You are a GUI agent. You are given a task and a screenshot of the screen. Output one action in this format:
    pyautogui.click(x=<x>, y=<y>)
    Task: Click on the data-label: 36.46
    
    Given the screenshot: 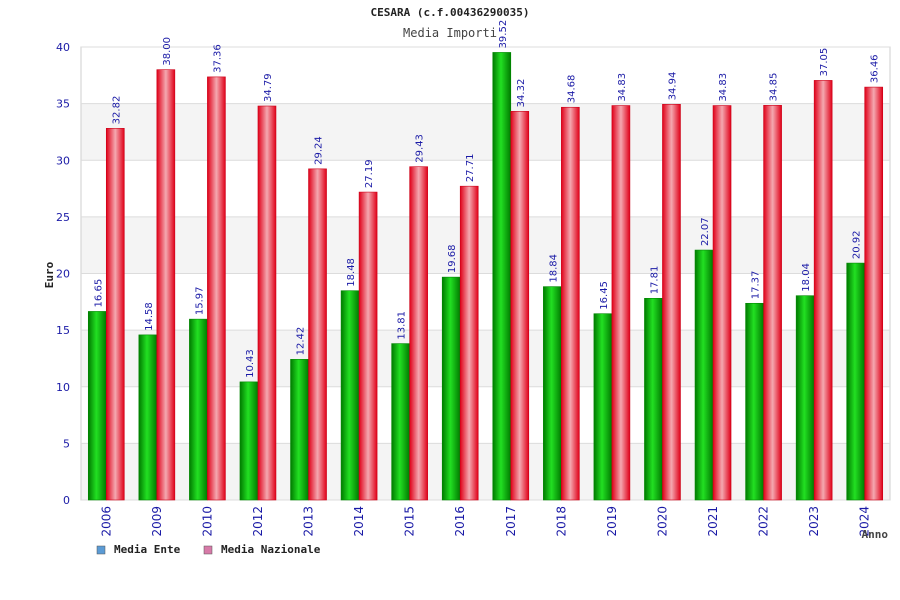 What is the action you would take?
    pyautogui.click(x=875, y=68)
    